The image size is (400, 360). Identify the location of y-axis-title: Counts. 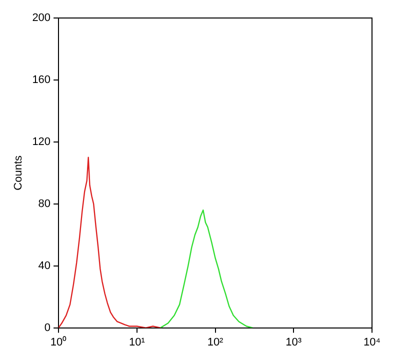
(18, 172).